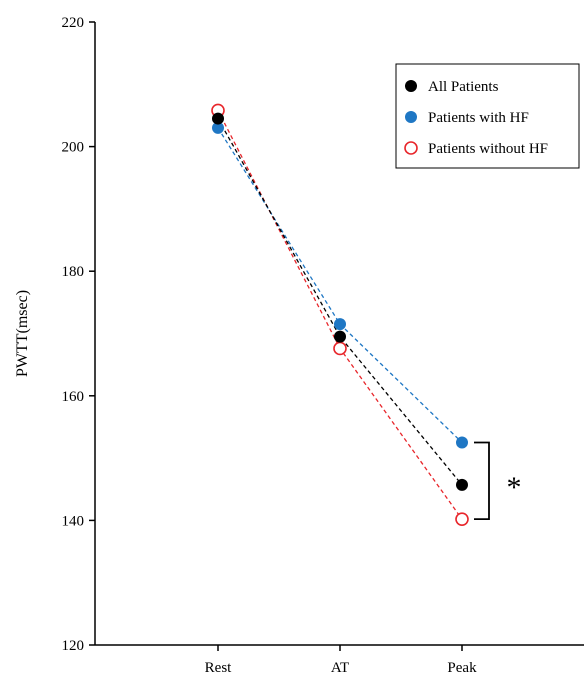 The width and height of the screenshot is (584, 677). I want to click on y-tick-label: 200, so click(73, 148).